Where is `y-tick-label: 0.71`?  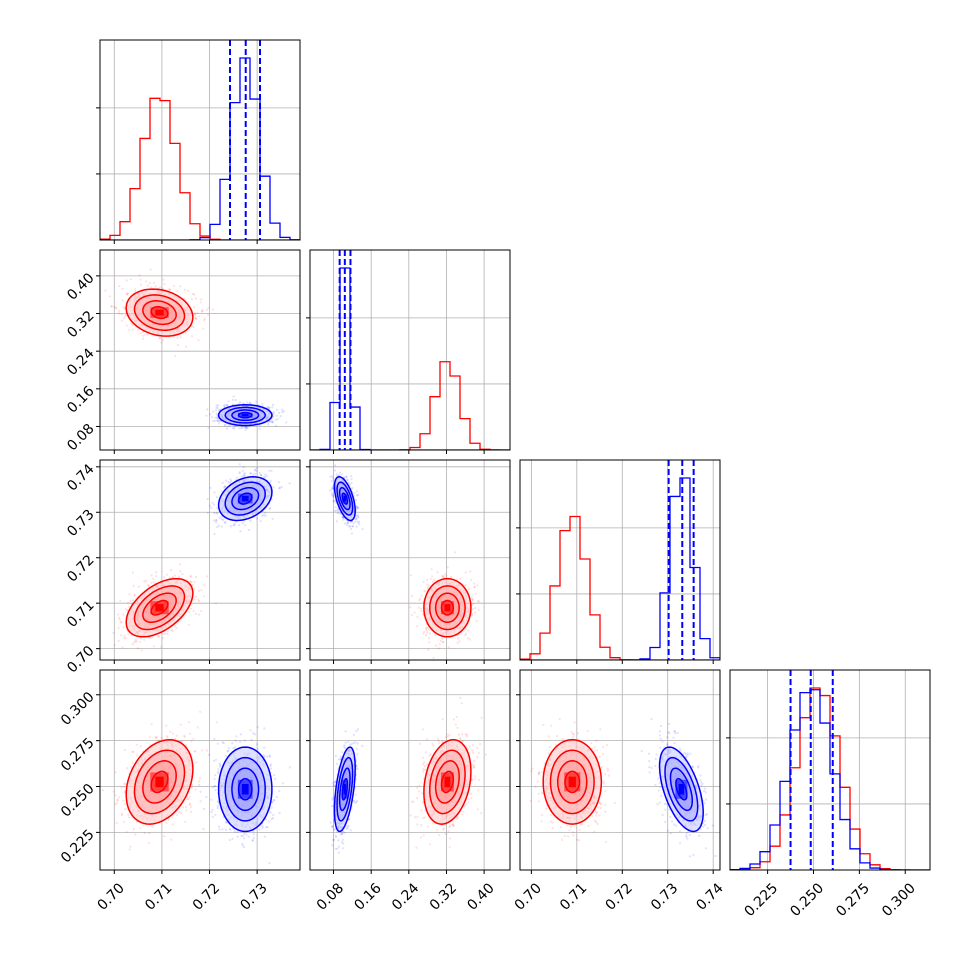 y-tick-label: 0.71 is located at coordinates (80, 614).